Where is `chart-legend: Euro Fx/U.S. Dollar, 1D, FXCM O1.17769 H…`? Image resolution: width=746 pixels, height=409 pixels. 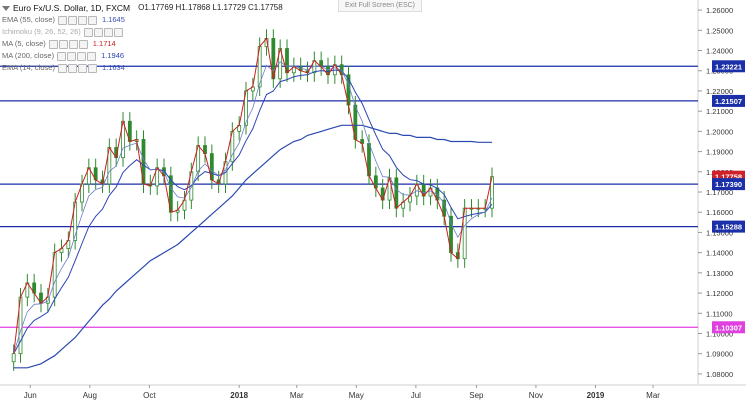
chart-legend: Euro Fx/U.S. Dollar, 1D, FXCM O1.17769 H… is located at coordinates (142, 38).